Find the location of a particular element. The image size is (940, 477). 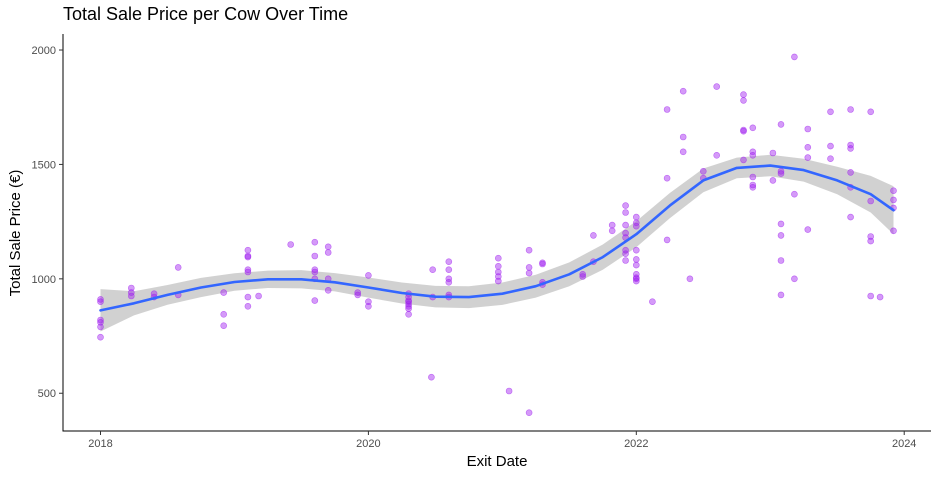

x-tick-label: 2022 is located at coordinates (636, 444).